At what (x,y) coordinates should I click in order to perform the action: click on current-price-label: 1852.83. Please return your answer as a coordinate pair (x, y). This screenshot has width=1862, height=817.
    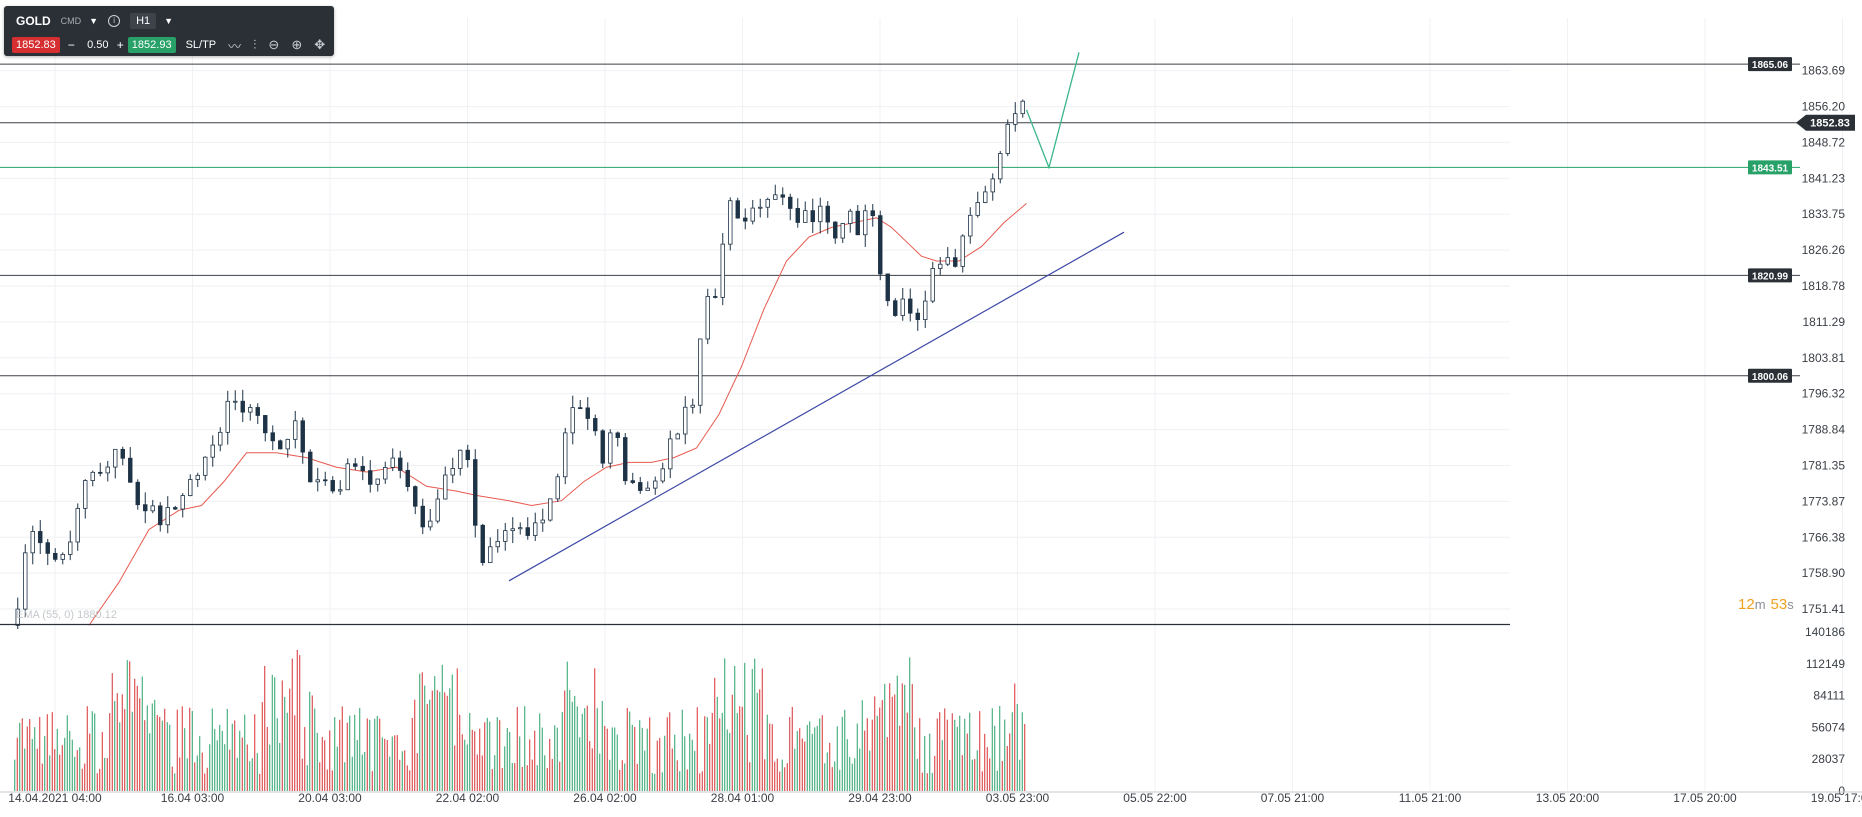
    Looking at the image, I should click on (1830, 124).